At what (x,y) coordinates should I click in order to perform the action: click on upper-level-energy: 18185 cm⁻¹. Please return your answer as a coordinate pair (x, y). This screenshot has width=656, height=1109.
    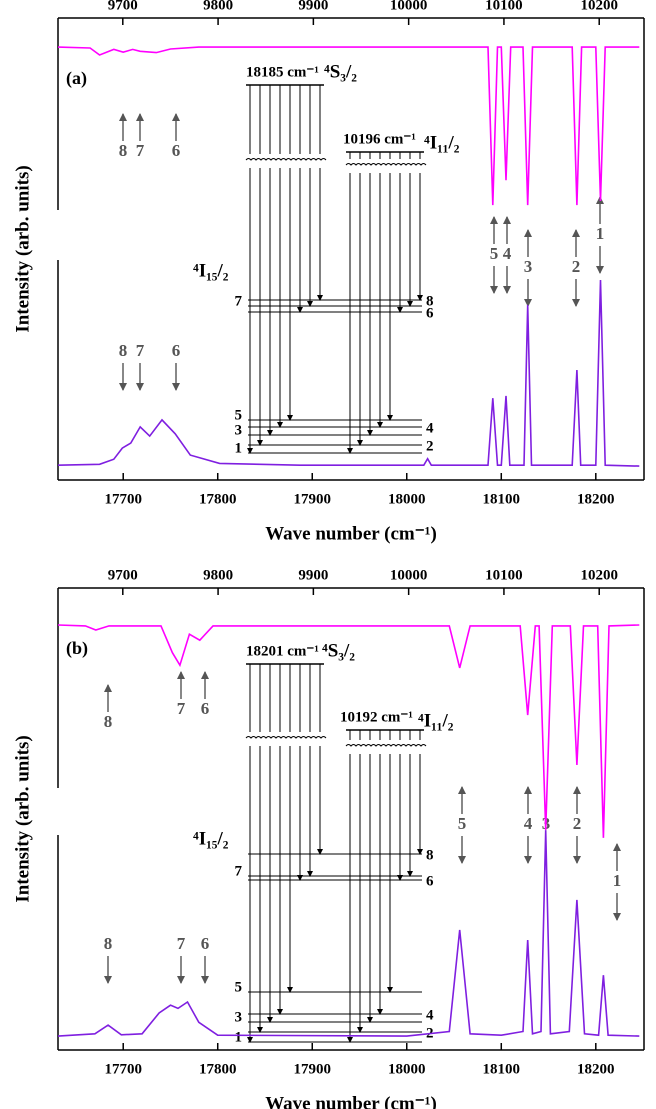
    Looking at the image, I should click on (282, 72).